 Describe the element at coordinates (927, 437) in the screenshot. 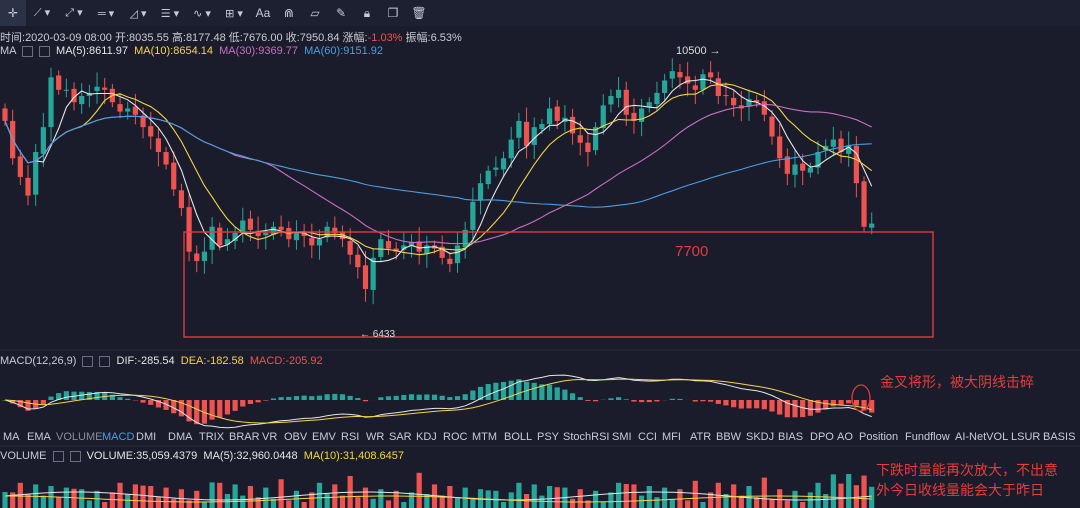

I see `indicator-tab-fundflow: Fundflow` at that location.